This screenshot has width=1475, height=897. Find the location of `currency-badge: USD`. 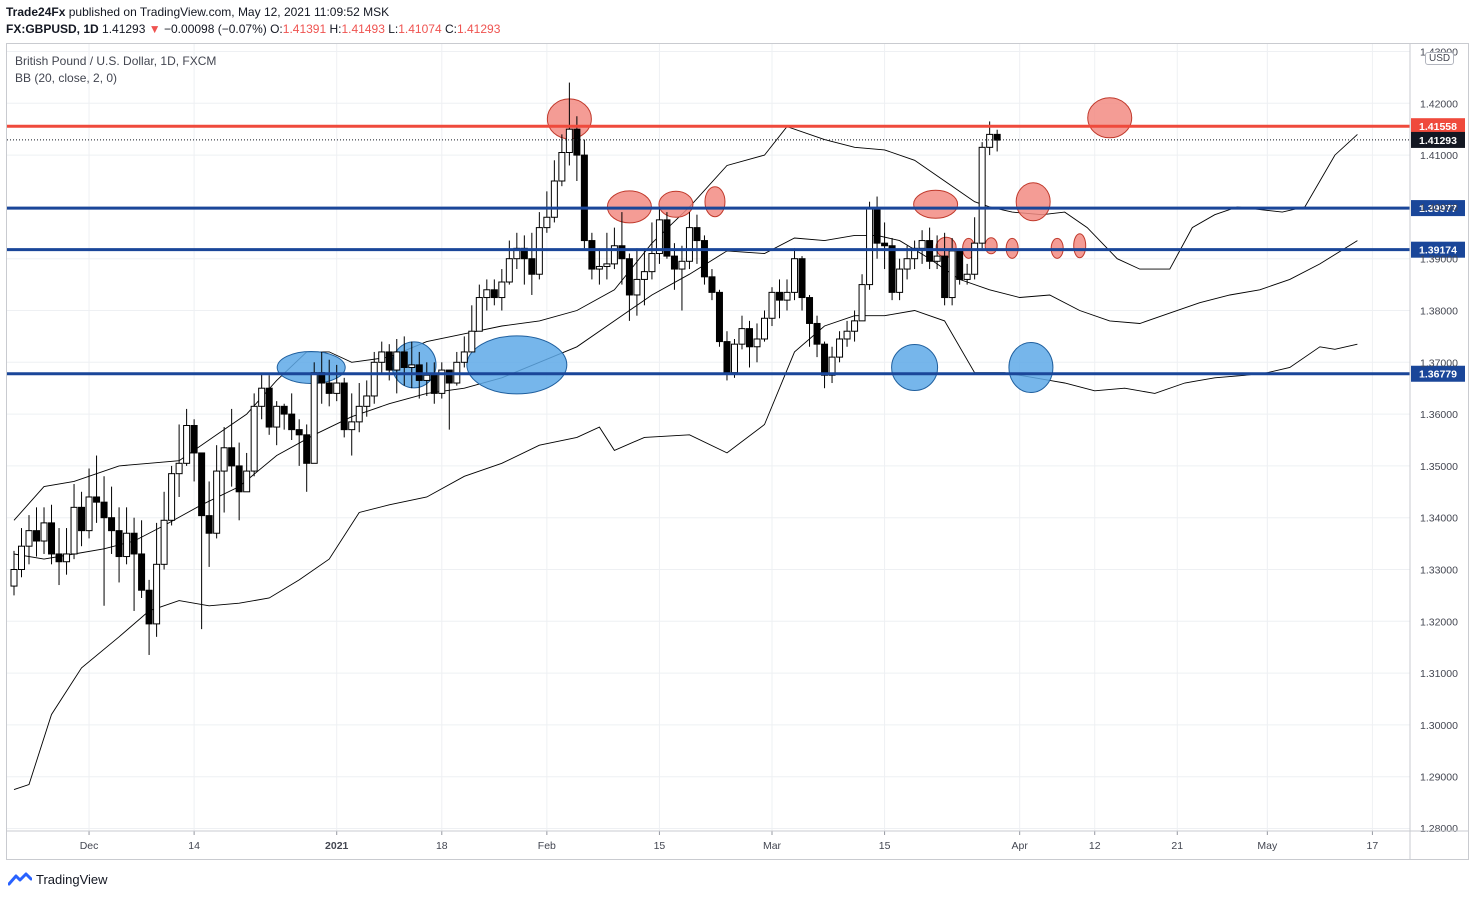

currency-badge: USD is located at coordinates (1440, 58).